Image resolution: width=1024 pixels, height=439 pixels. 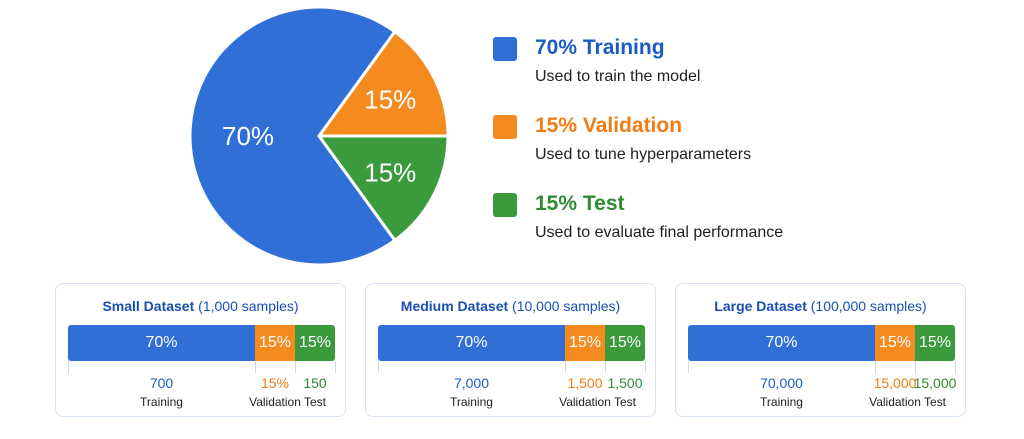 I want to click on small-split-bar: 70% 15% 15%, so click(x=201, y=343).